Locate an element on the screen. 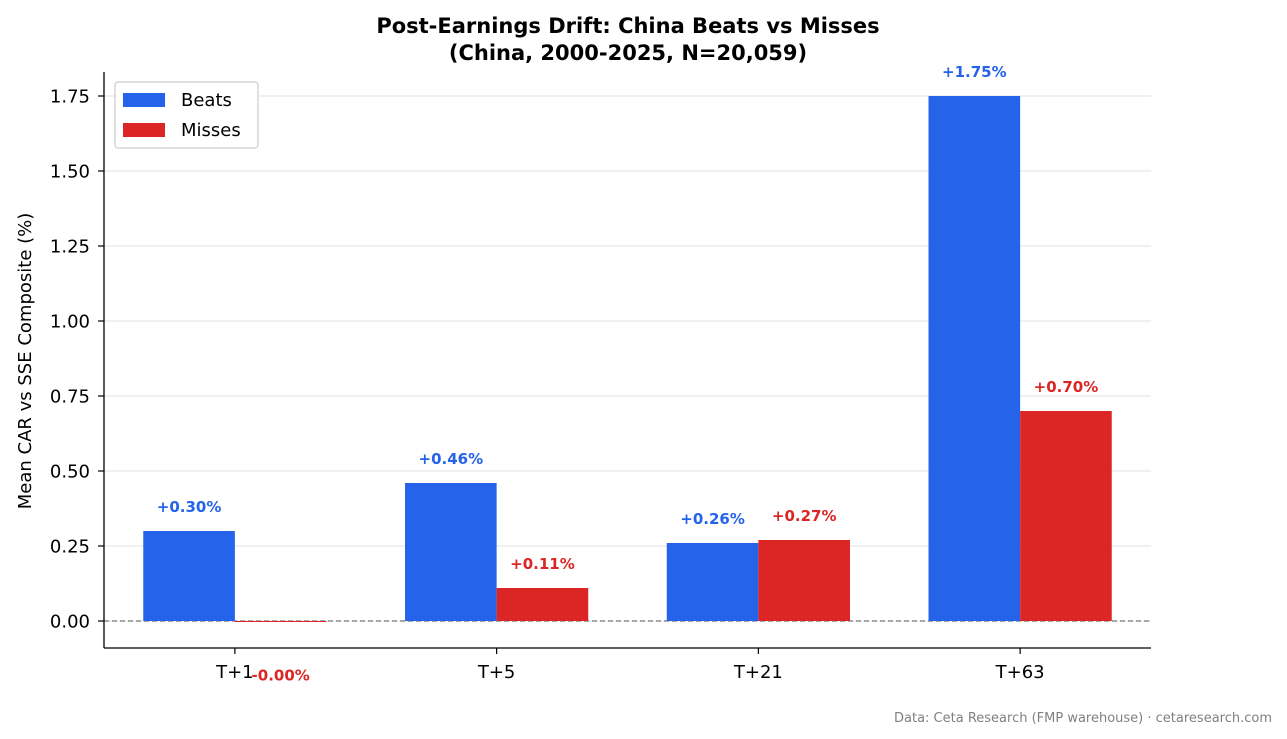 The image size is (1287, 739). bar-misses-t21 is located at coordinates (804, 580).